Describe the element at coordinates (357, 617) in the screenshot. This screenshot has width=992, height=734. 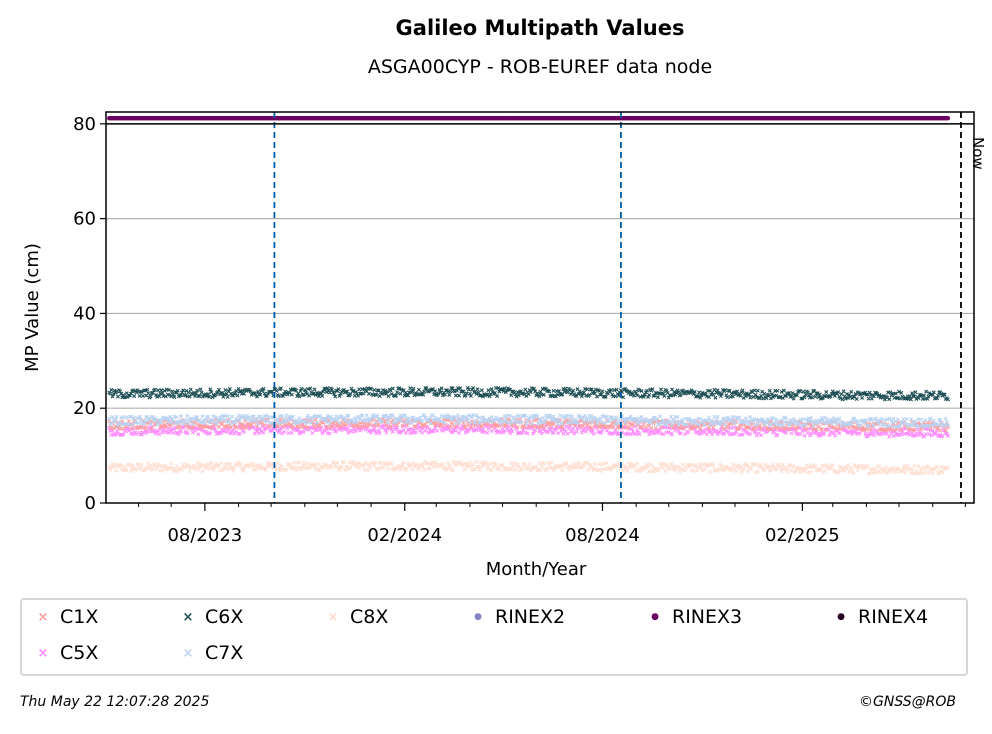
I see `legend-item-c8x: × C8X` at that location.